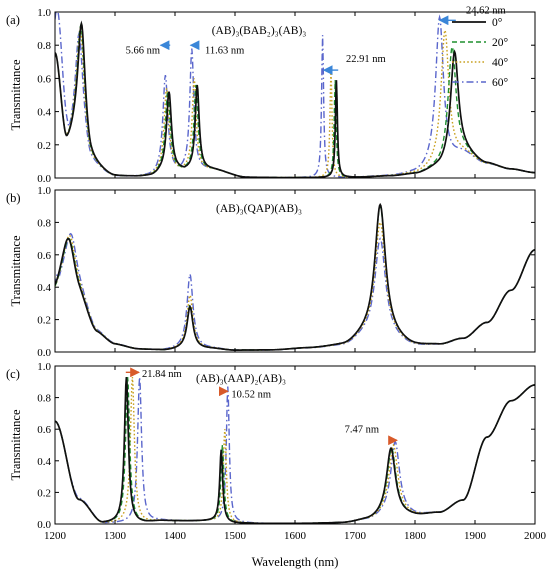 This screenshot has height=577, width=550. What do you see at coordinates (500, 43) in the screenshot?
I see `legend-label: 20°` at bounding box center [500, 43].